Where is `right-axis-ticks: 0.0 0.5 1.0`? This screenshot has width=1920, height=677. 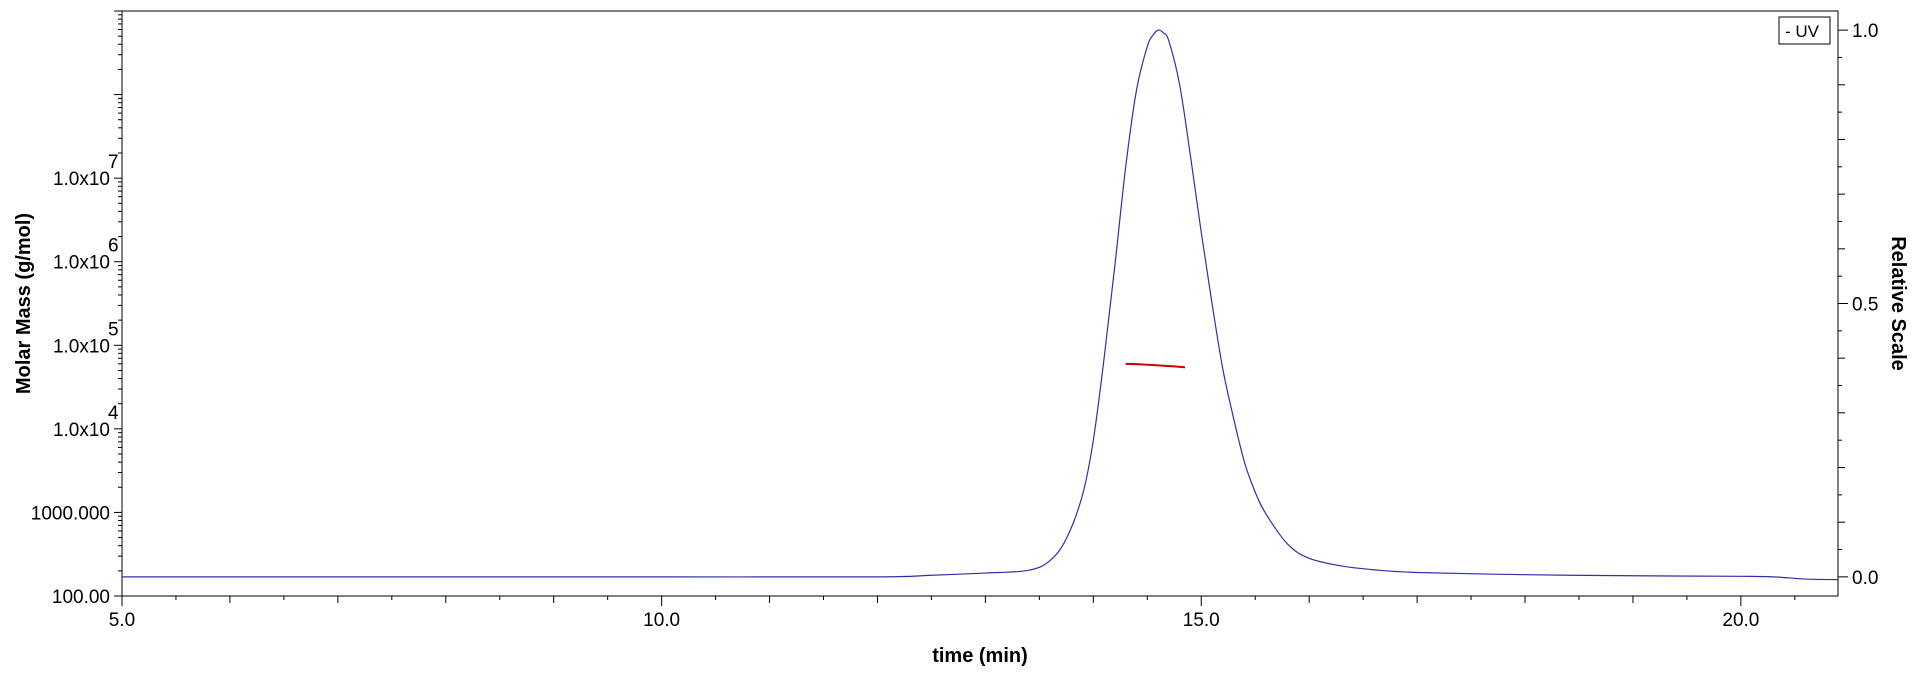 right-axis-ticks: 0.0 0.5 1.0 is located at coordinates (1858, 305).